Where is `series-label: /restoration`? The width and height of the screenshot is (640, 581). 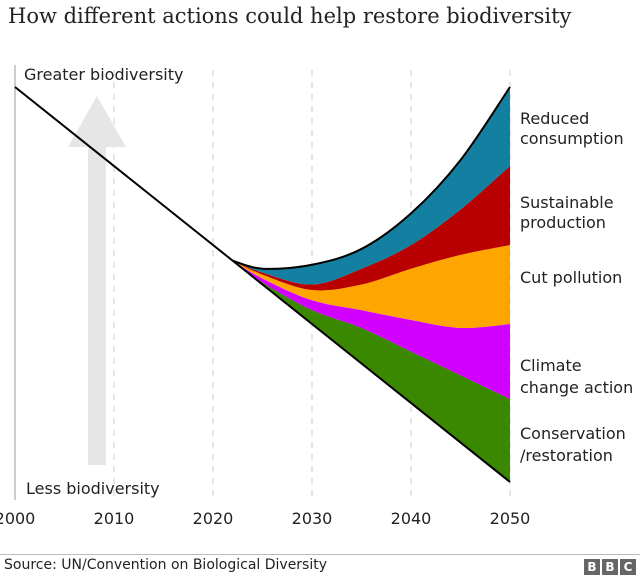
series-label: /restoration is located at coordinates (566, 455).